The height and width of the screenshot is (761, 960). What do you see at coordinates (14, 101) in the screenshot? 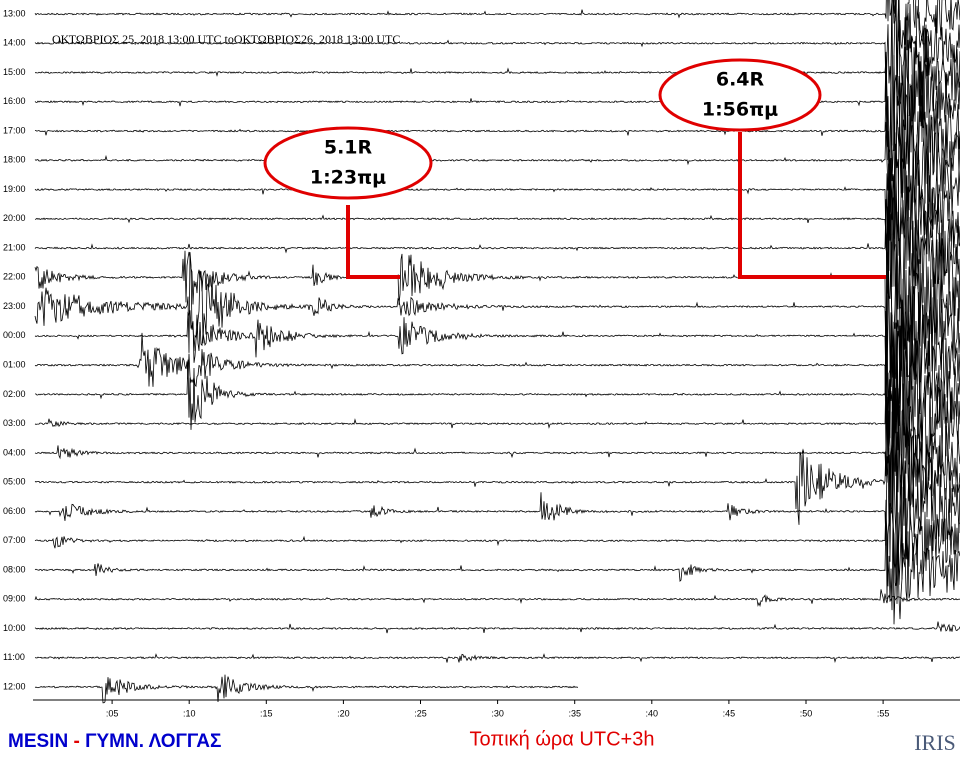
I see `row-label: 16:00` at bounding box center [14, 101].